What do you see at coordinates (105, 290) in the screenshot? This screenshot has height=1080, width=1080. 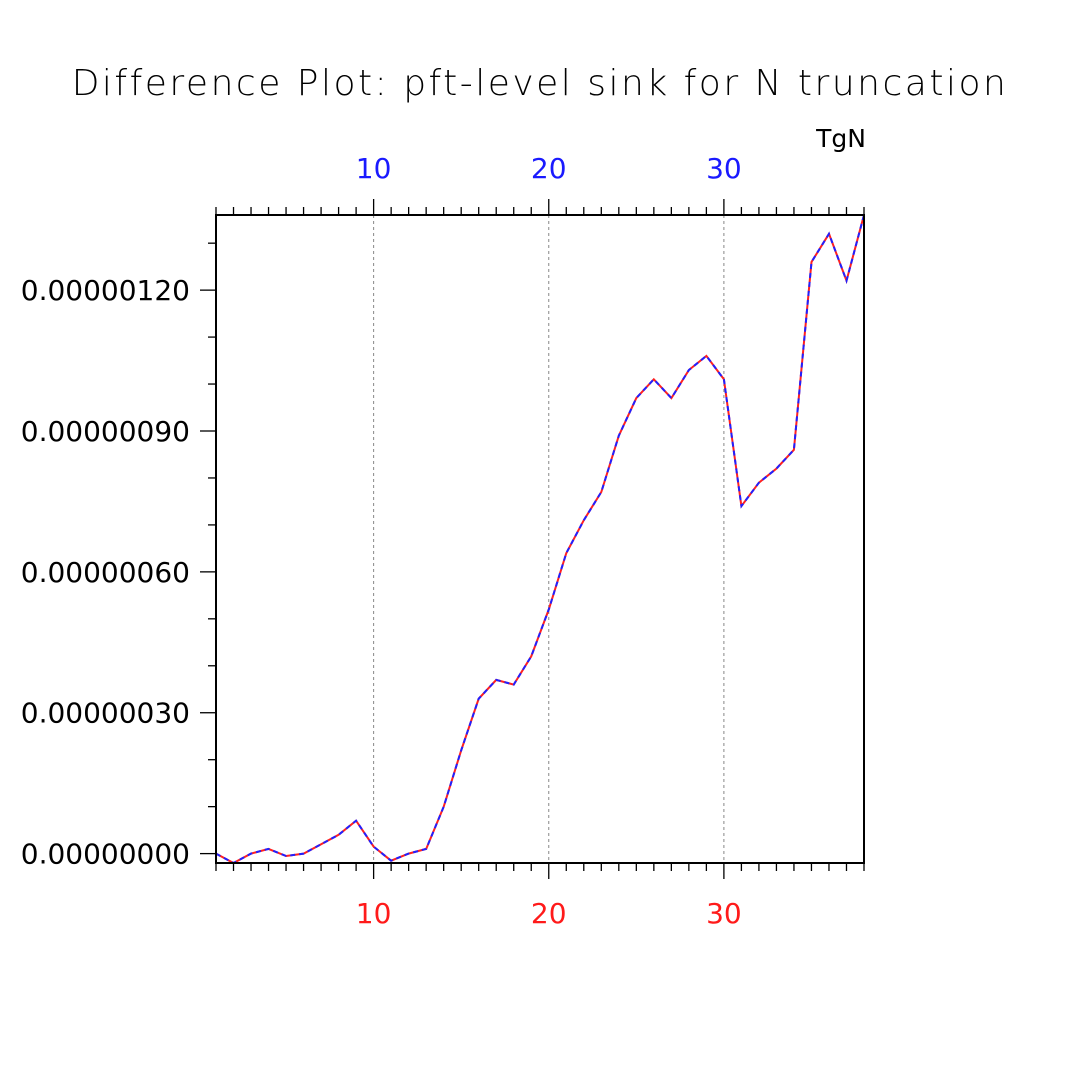 I see `y-tick-label: 0.00000120` at bounding box center [105, 290].